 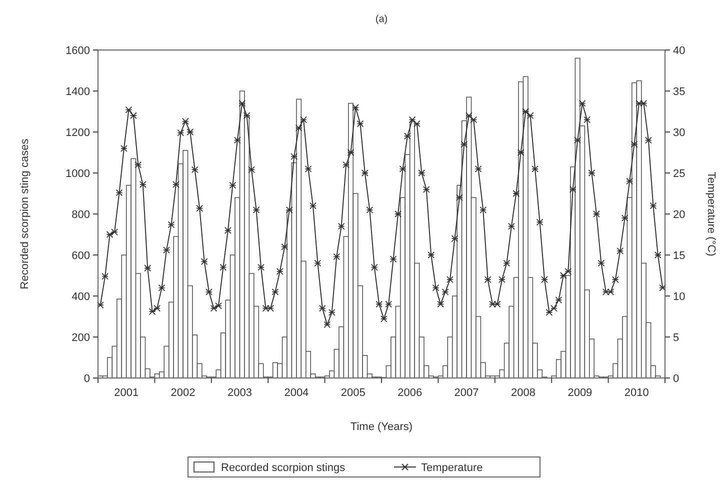 I want to click on y2-tick-label: 20, so click(x=679, y=214).